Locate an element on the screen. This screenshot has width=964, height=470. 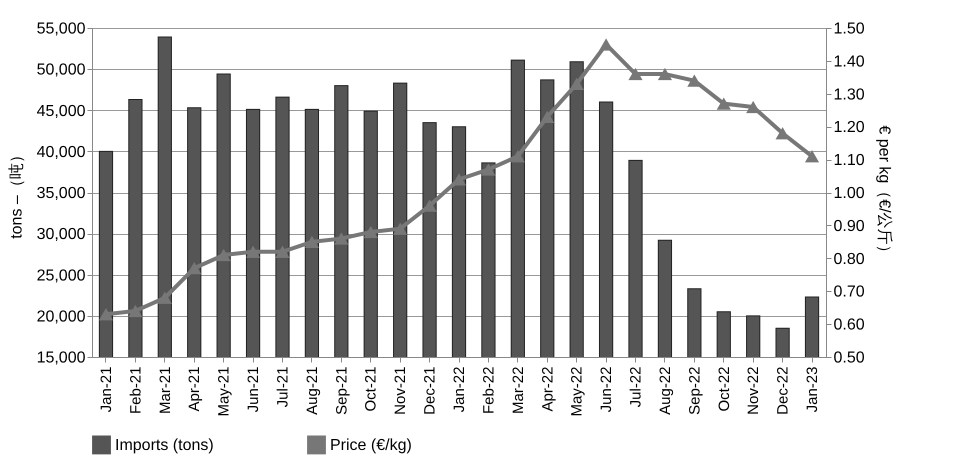
x-tick-label: Aug-21 is located at coordinates (312, 390).